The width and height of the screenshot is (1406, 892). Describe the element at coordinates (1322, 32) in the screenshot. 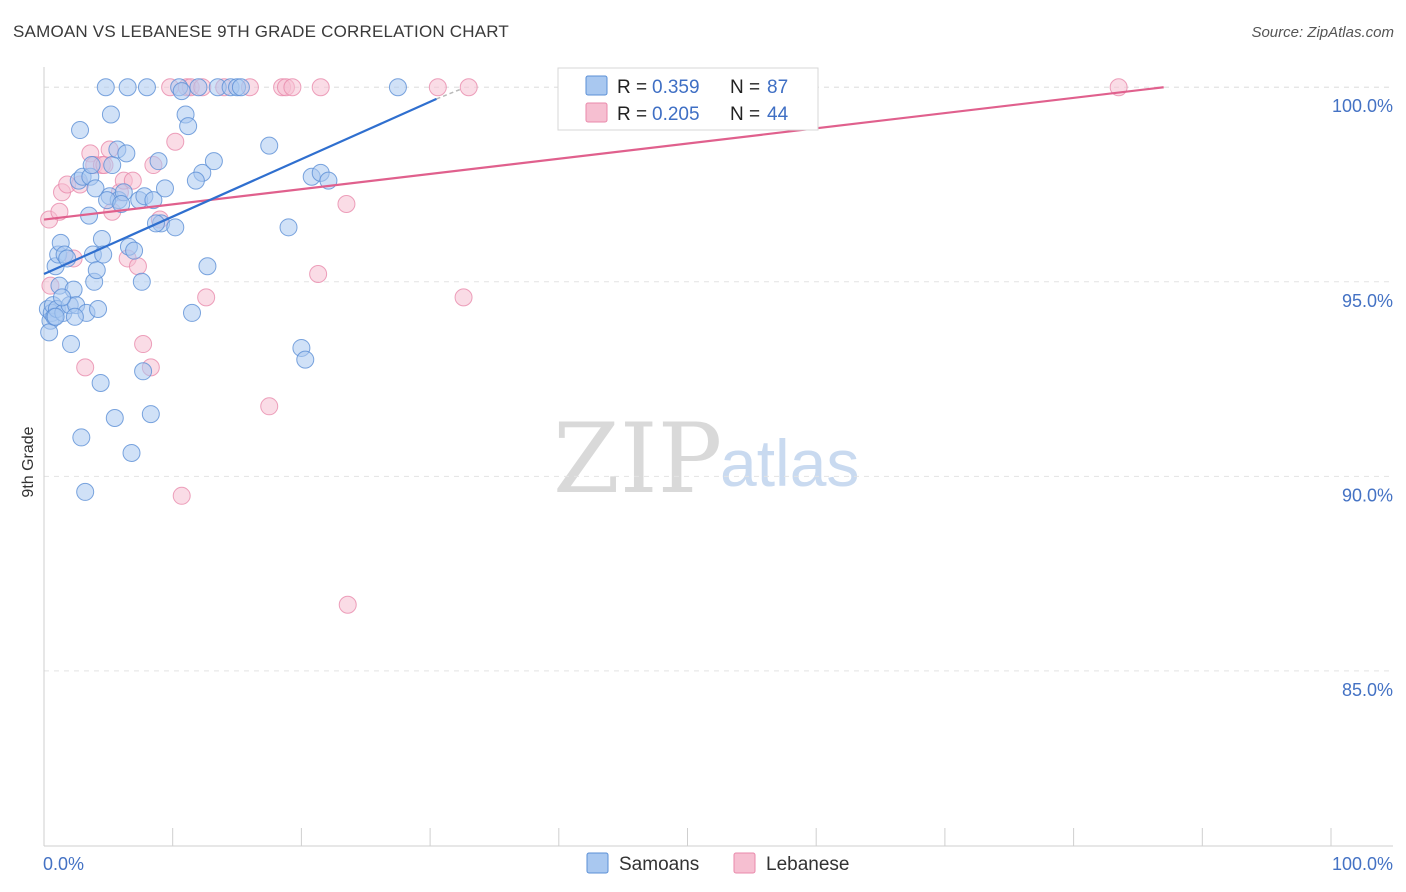

I see `source-label: Source: ZipAtlas.com` at that location.